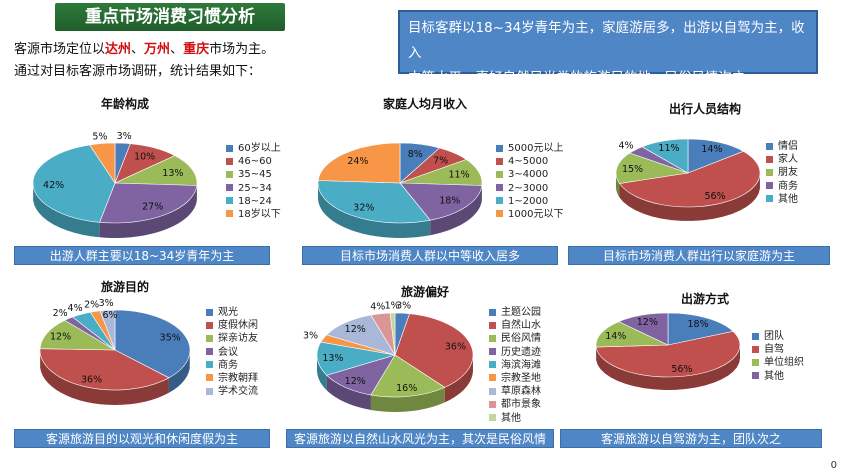 This screenshot has width=845, height=475. I want to click on chart-legend: 60岁以上 46~60 35~45 25~34 18~24 18岁以下, so click(253, 181).